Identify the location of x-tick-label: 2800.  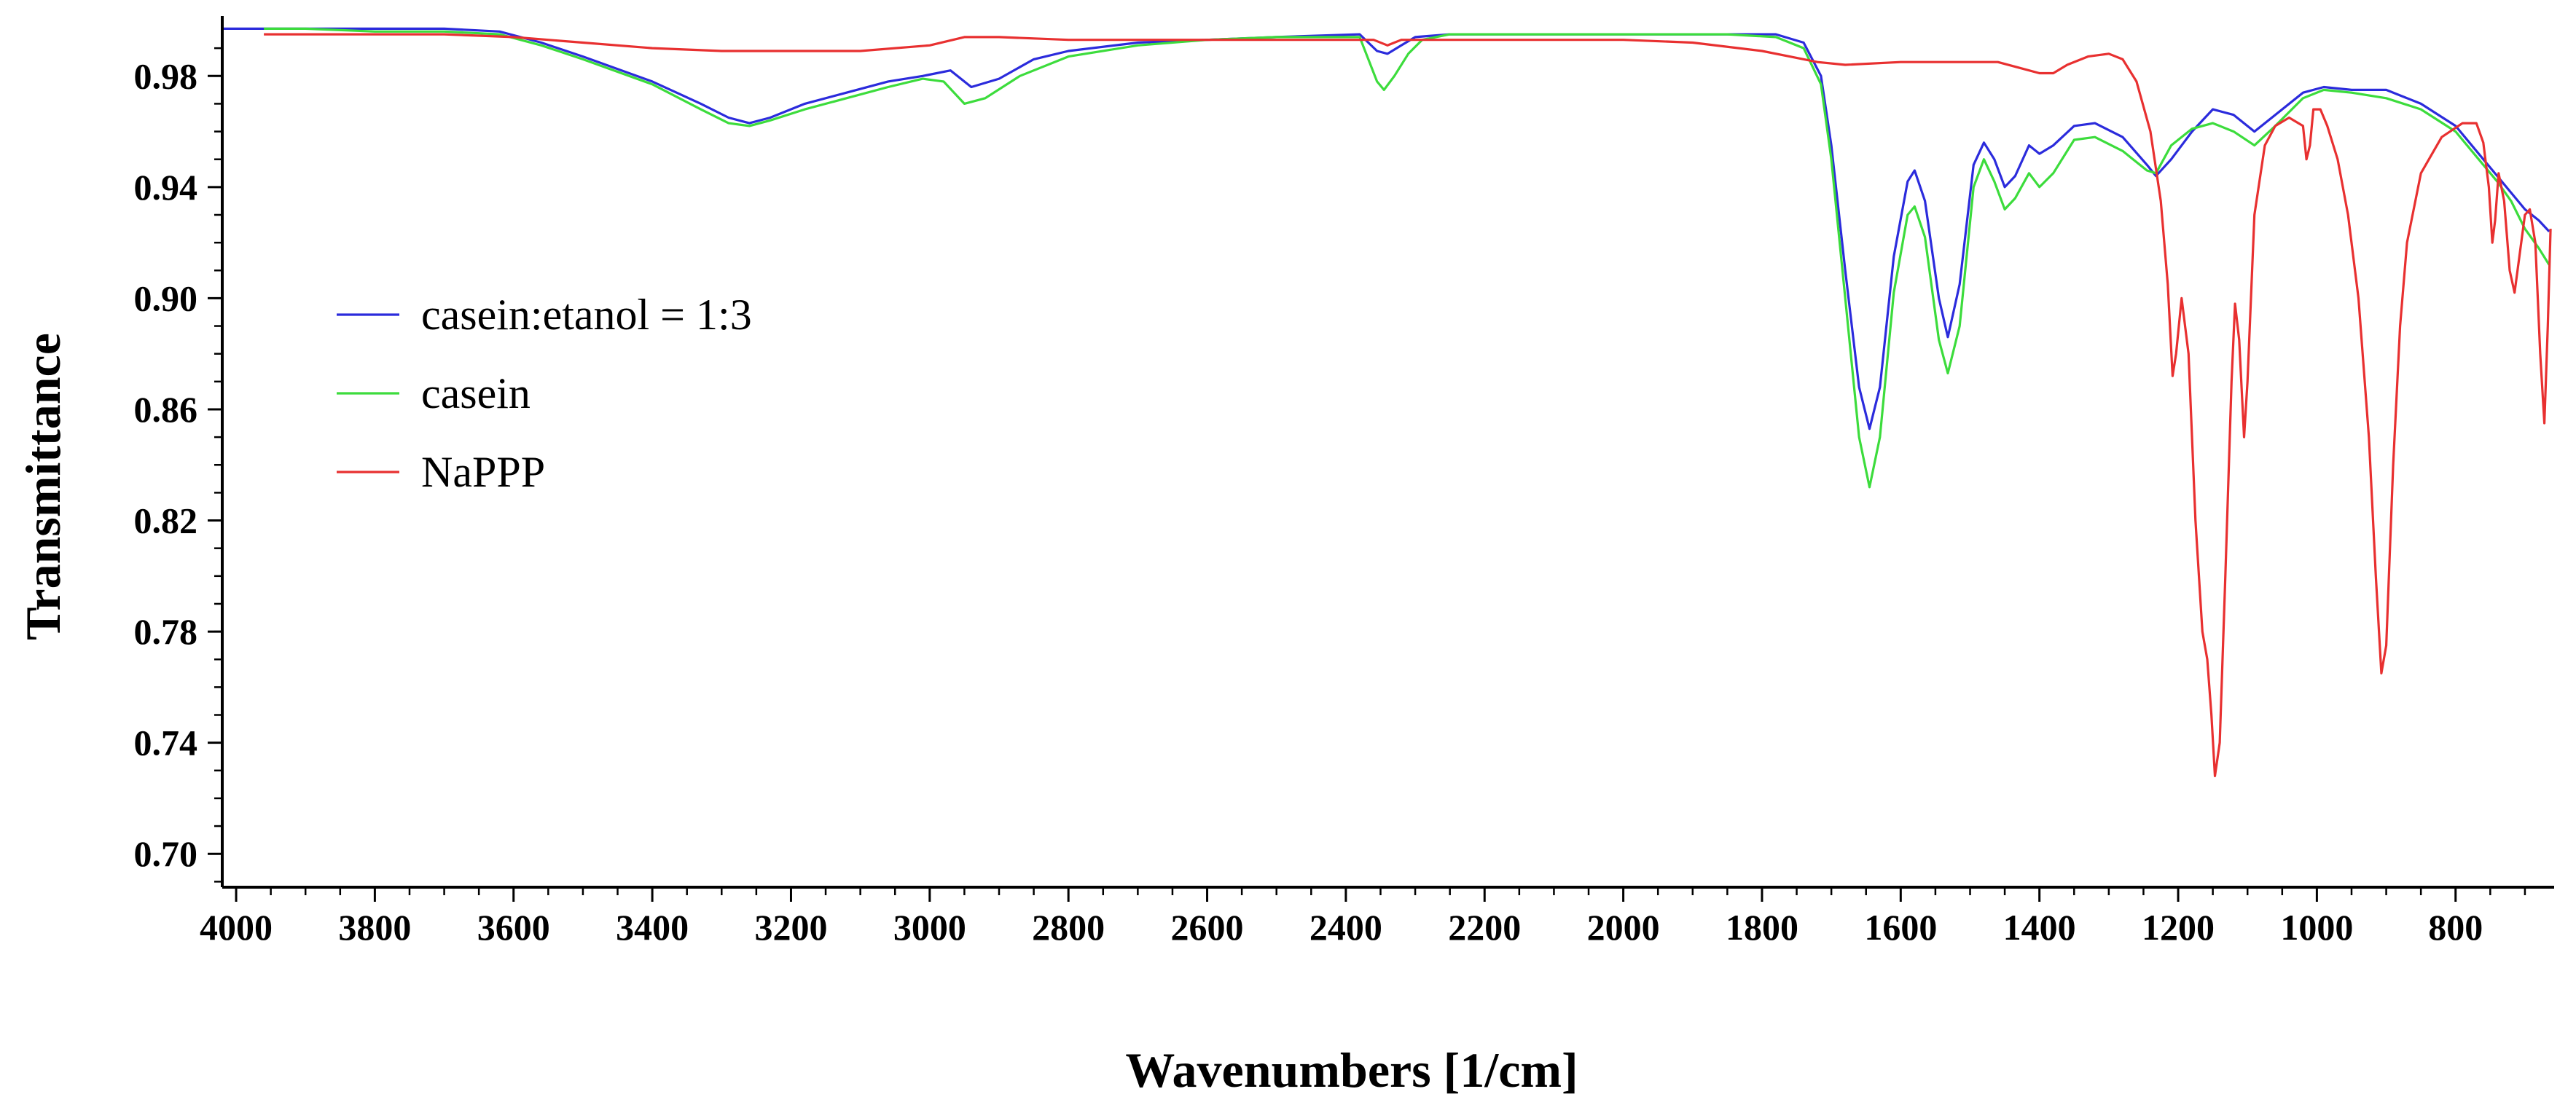
(1068, 927).